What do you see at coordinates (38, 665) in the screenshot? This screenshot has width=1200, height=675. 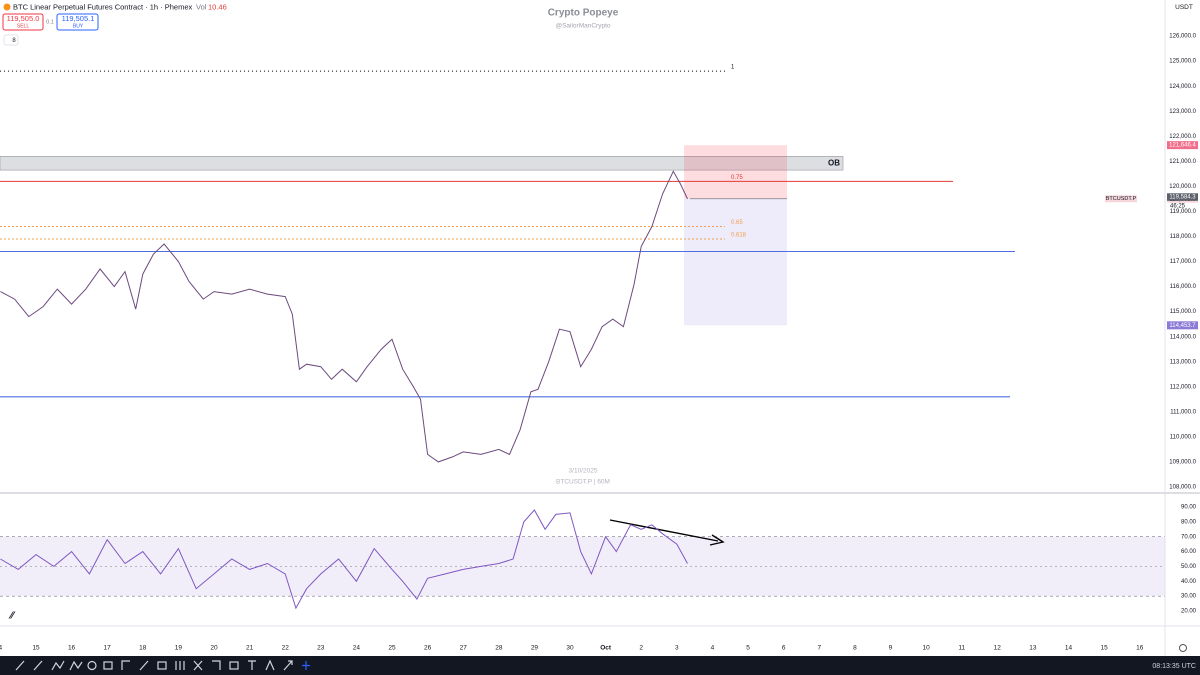 I see `tool-ray` at bounding box center [38, 665].